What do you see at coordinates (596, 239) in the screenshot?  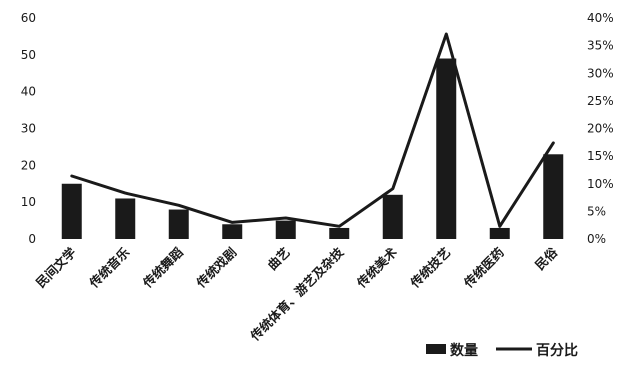 I see `right-tick-label: 0%` at bounding box center [596, 239].